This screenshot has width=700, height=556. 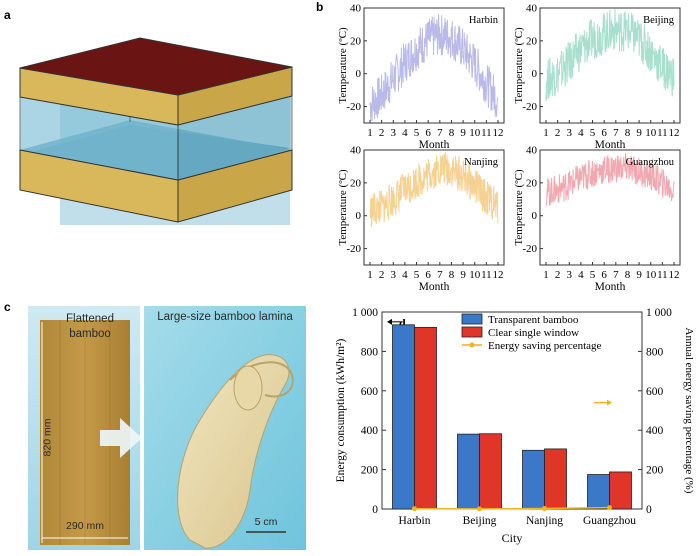 I want to click on plot-frame, so click(x=434, y=207).